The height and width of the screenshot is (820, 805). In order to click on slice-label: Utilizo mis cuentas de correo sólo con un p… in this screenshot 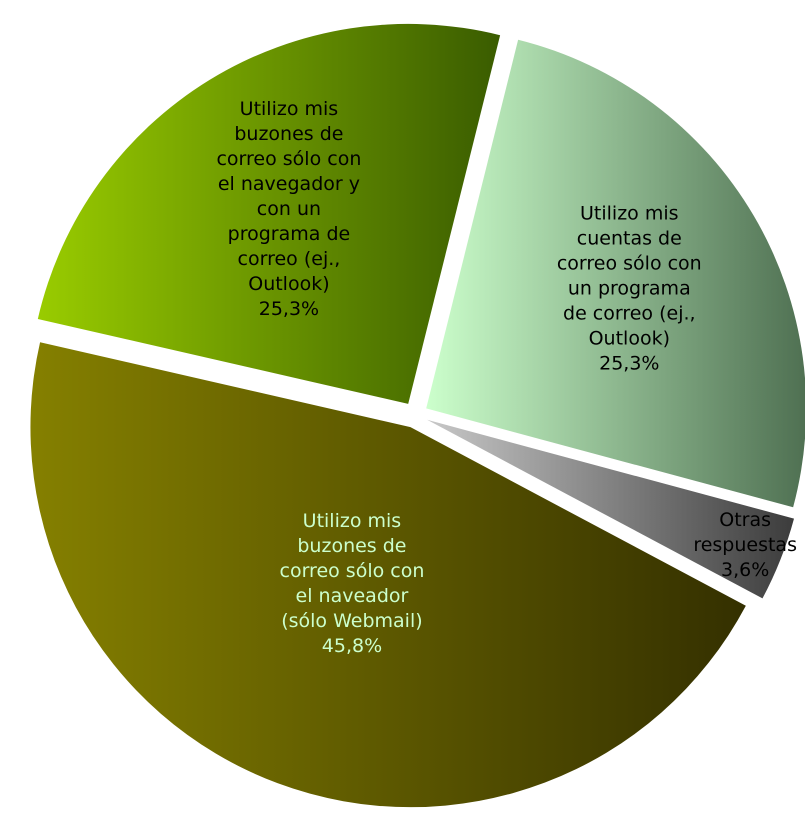, I will do `click(629, 275)`.